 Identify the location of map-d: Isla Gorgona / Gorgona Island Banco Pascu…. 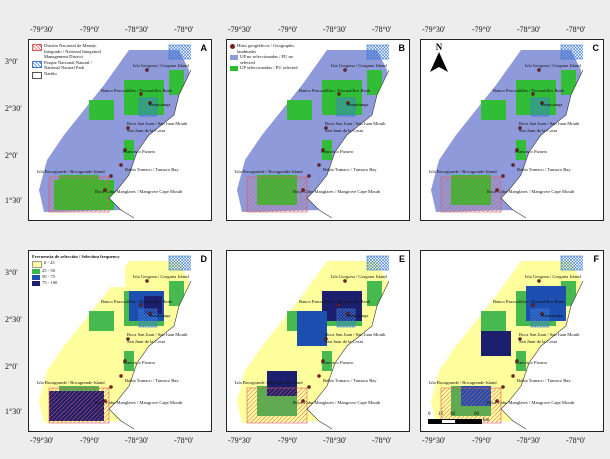
(120, 341).